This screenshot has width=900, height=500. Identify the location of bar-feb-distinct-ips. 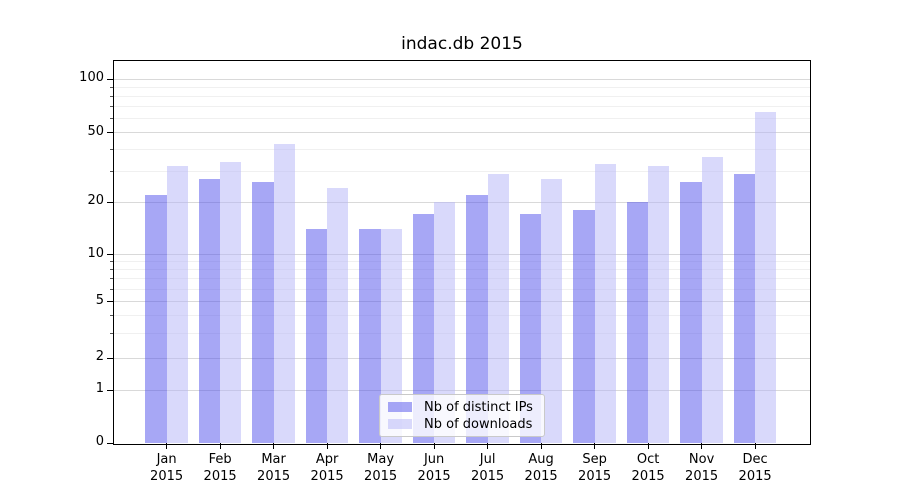
(209, 311).